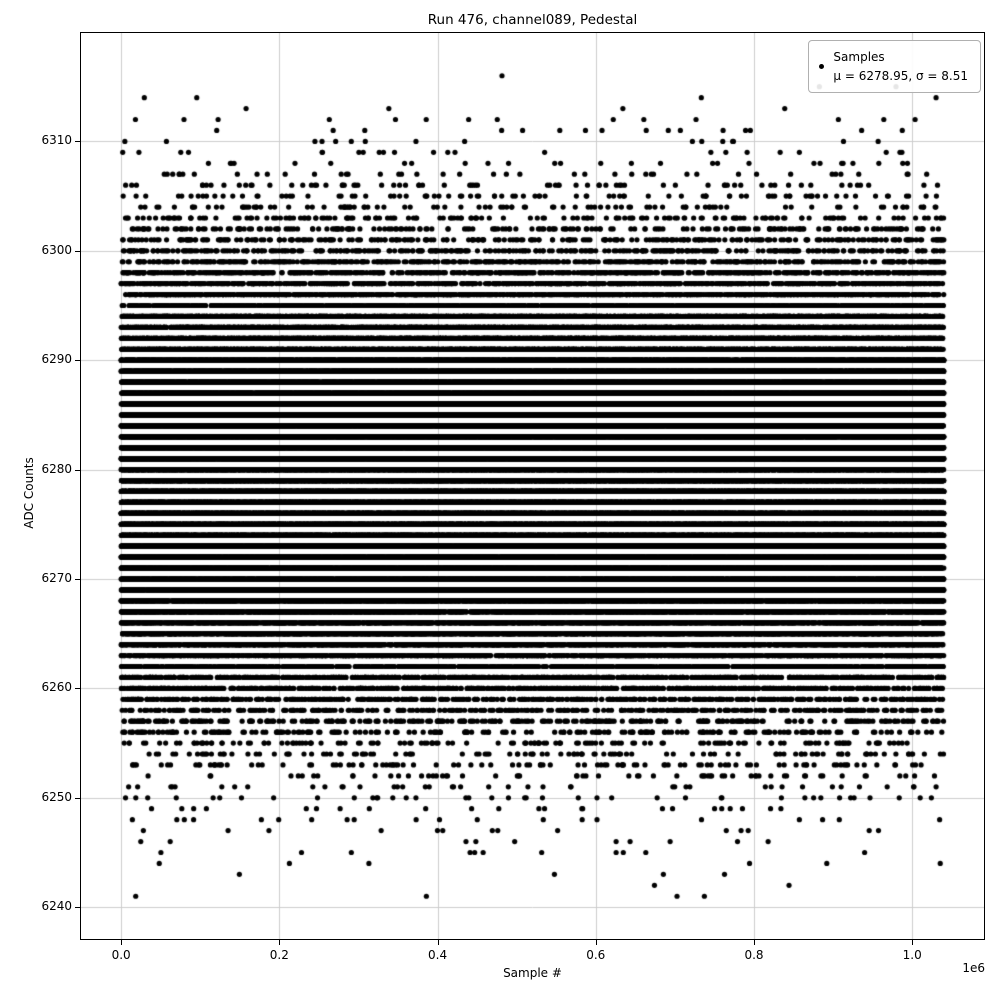 This screenshot has width=1000, height=1000. Describe the element at coordinates (279, 955) in the screenshot. I see `x-tick-label: 0.2` at that location.